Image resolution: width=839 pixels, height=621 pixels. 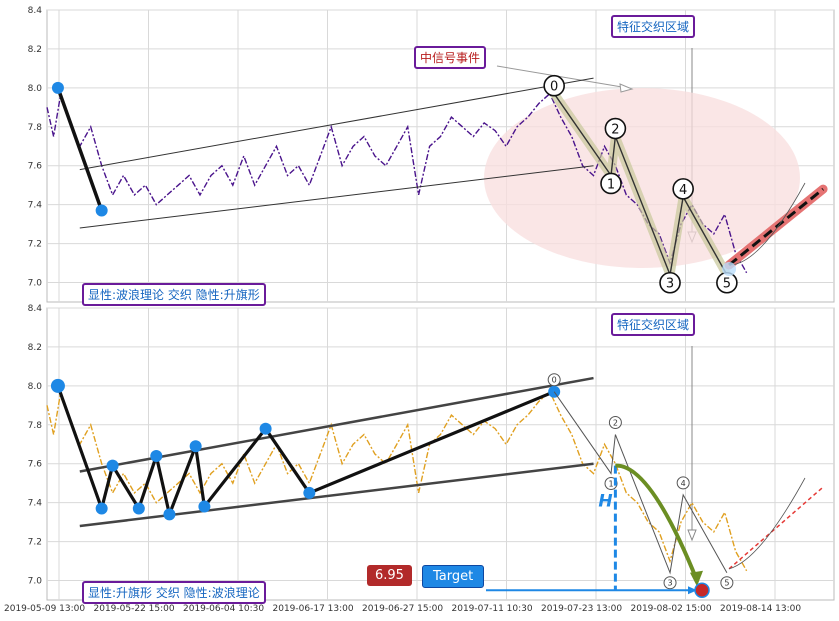 I want to click on signal-arrow, so click(x=562, y=77).